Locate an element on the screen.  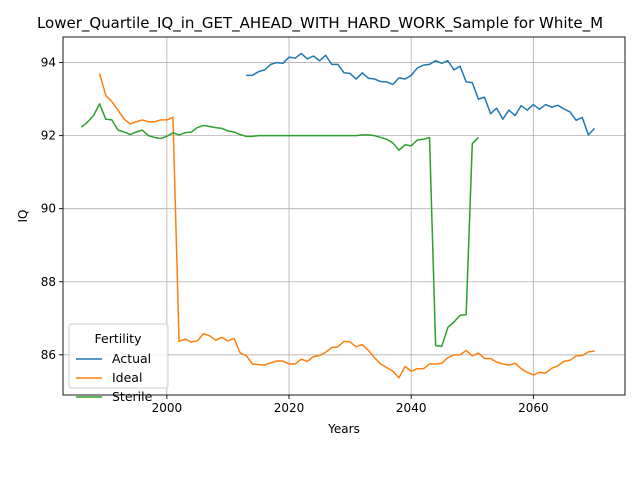
legend-box is located at coordinates (118, 356).